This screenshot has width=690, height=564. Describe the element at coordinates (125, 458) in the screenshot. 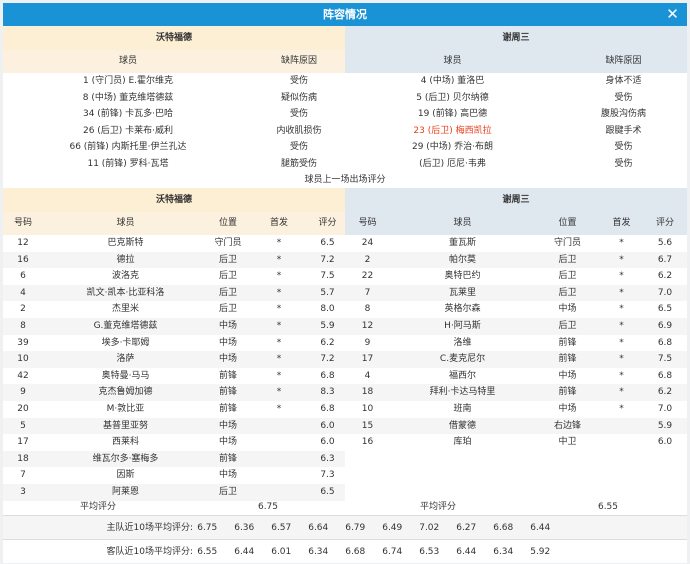

I see `player-cell: 维瓦尔多·塞梅多` at that location.